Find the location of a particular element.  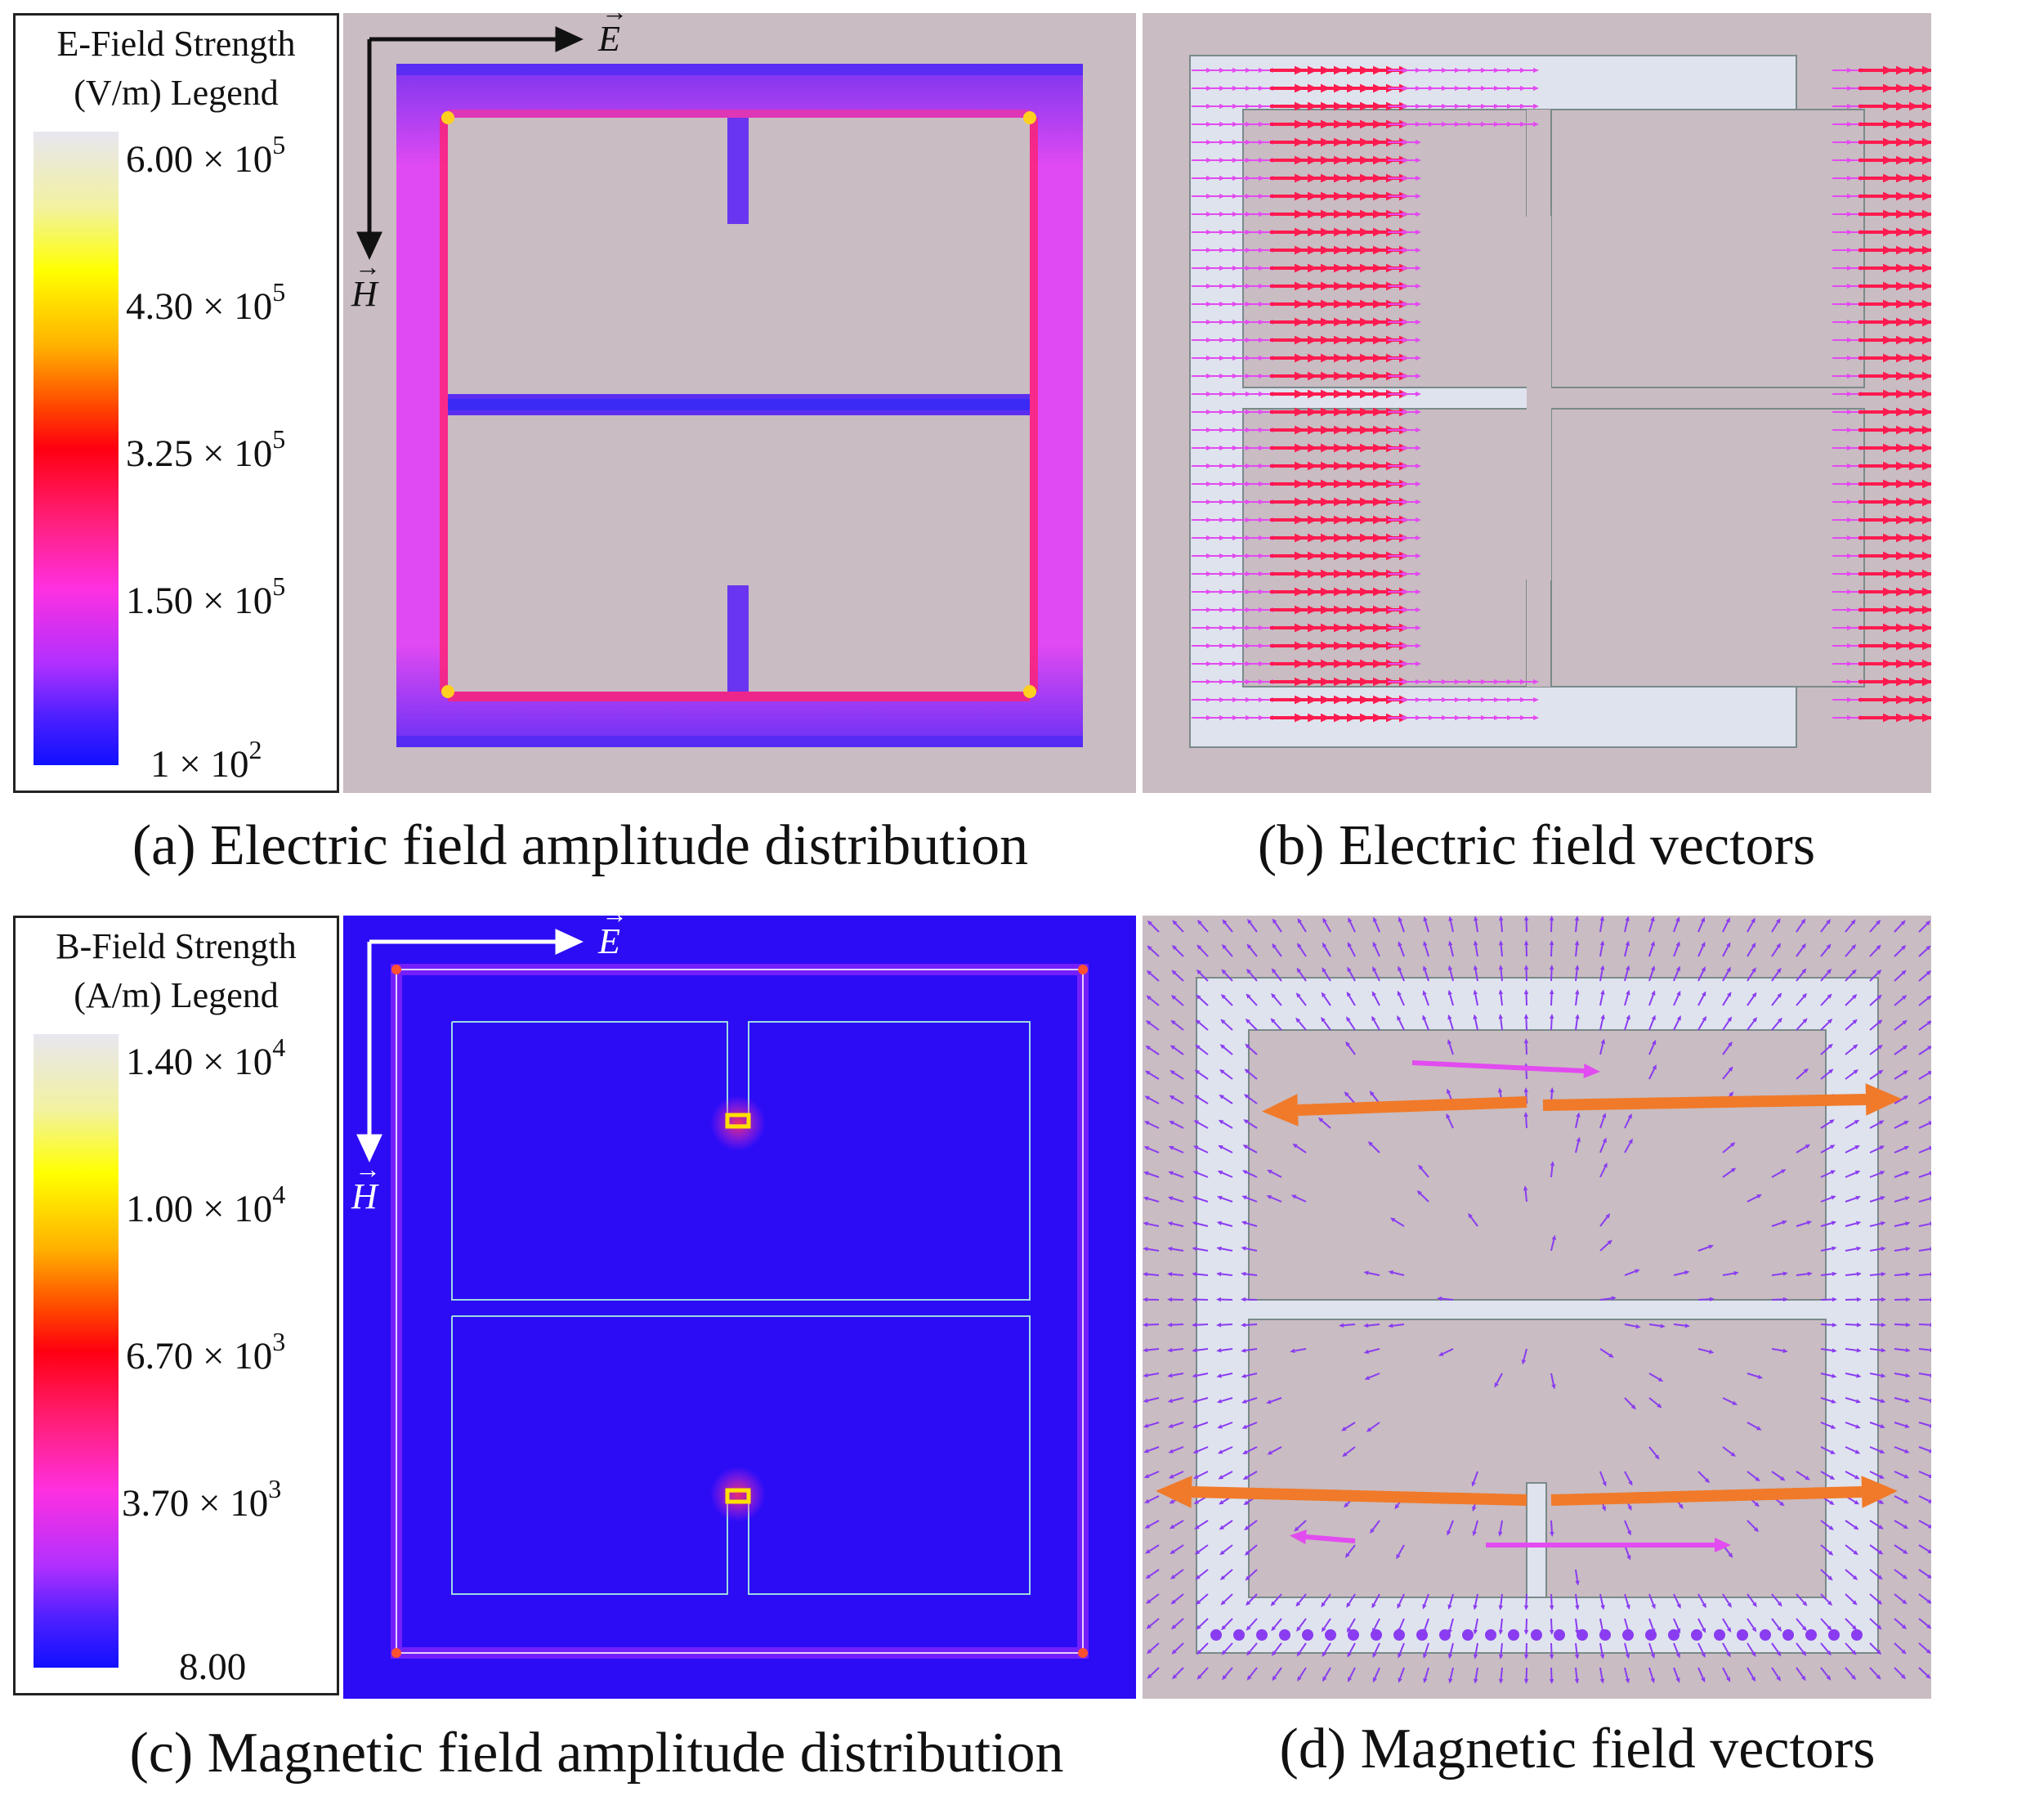

caption-d: (d) Magnetic field vectors is located at coordinates (1577, 1749).